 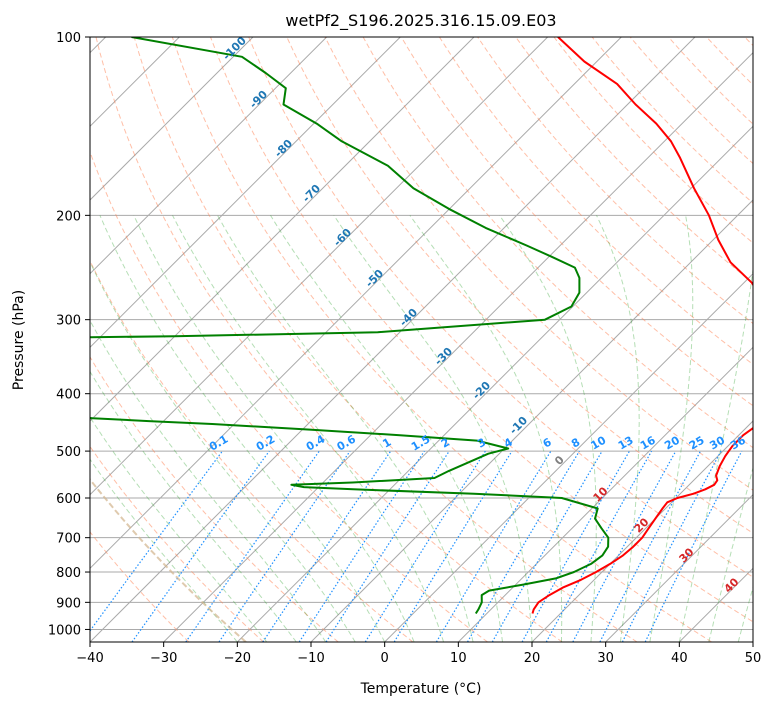 I want to click on mixing-ratio-label: 0.1, so click(x=218, y=443).